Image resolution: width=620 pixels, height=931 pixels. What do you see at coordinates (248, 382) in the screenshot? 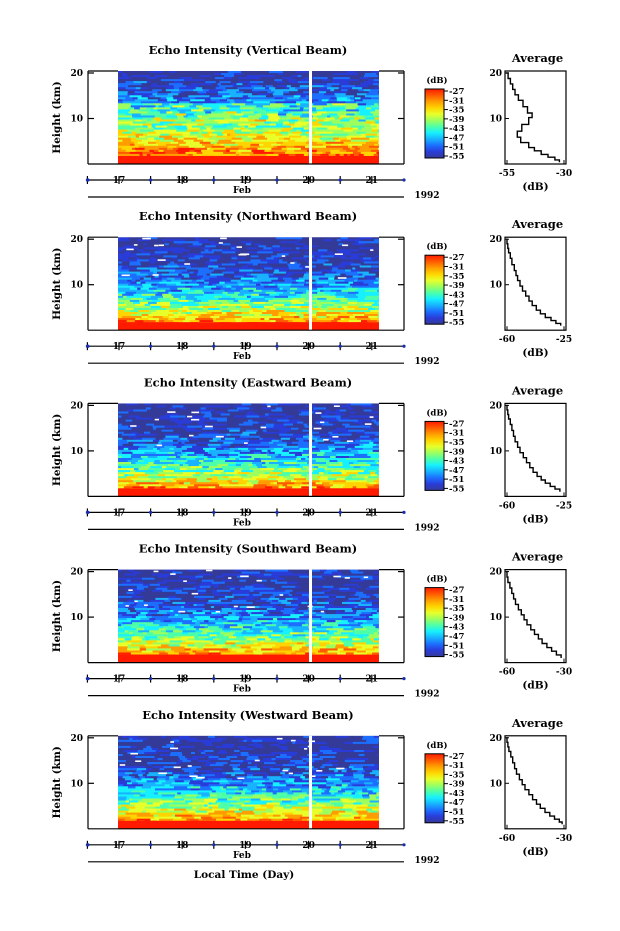
I see `heatmap-title: Echo Intensity (Eastward Beam)` at bounding box center [248, 382].